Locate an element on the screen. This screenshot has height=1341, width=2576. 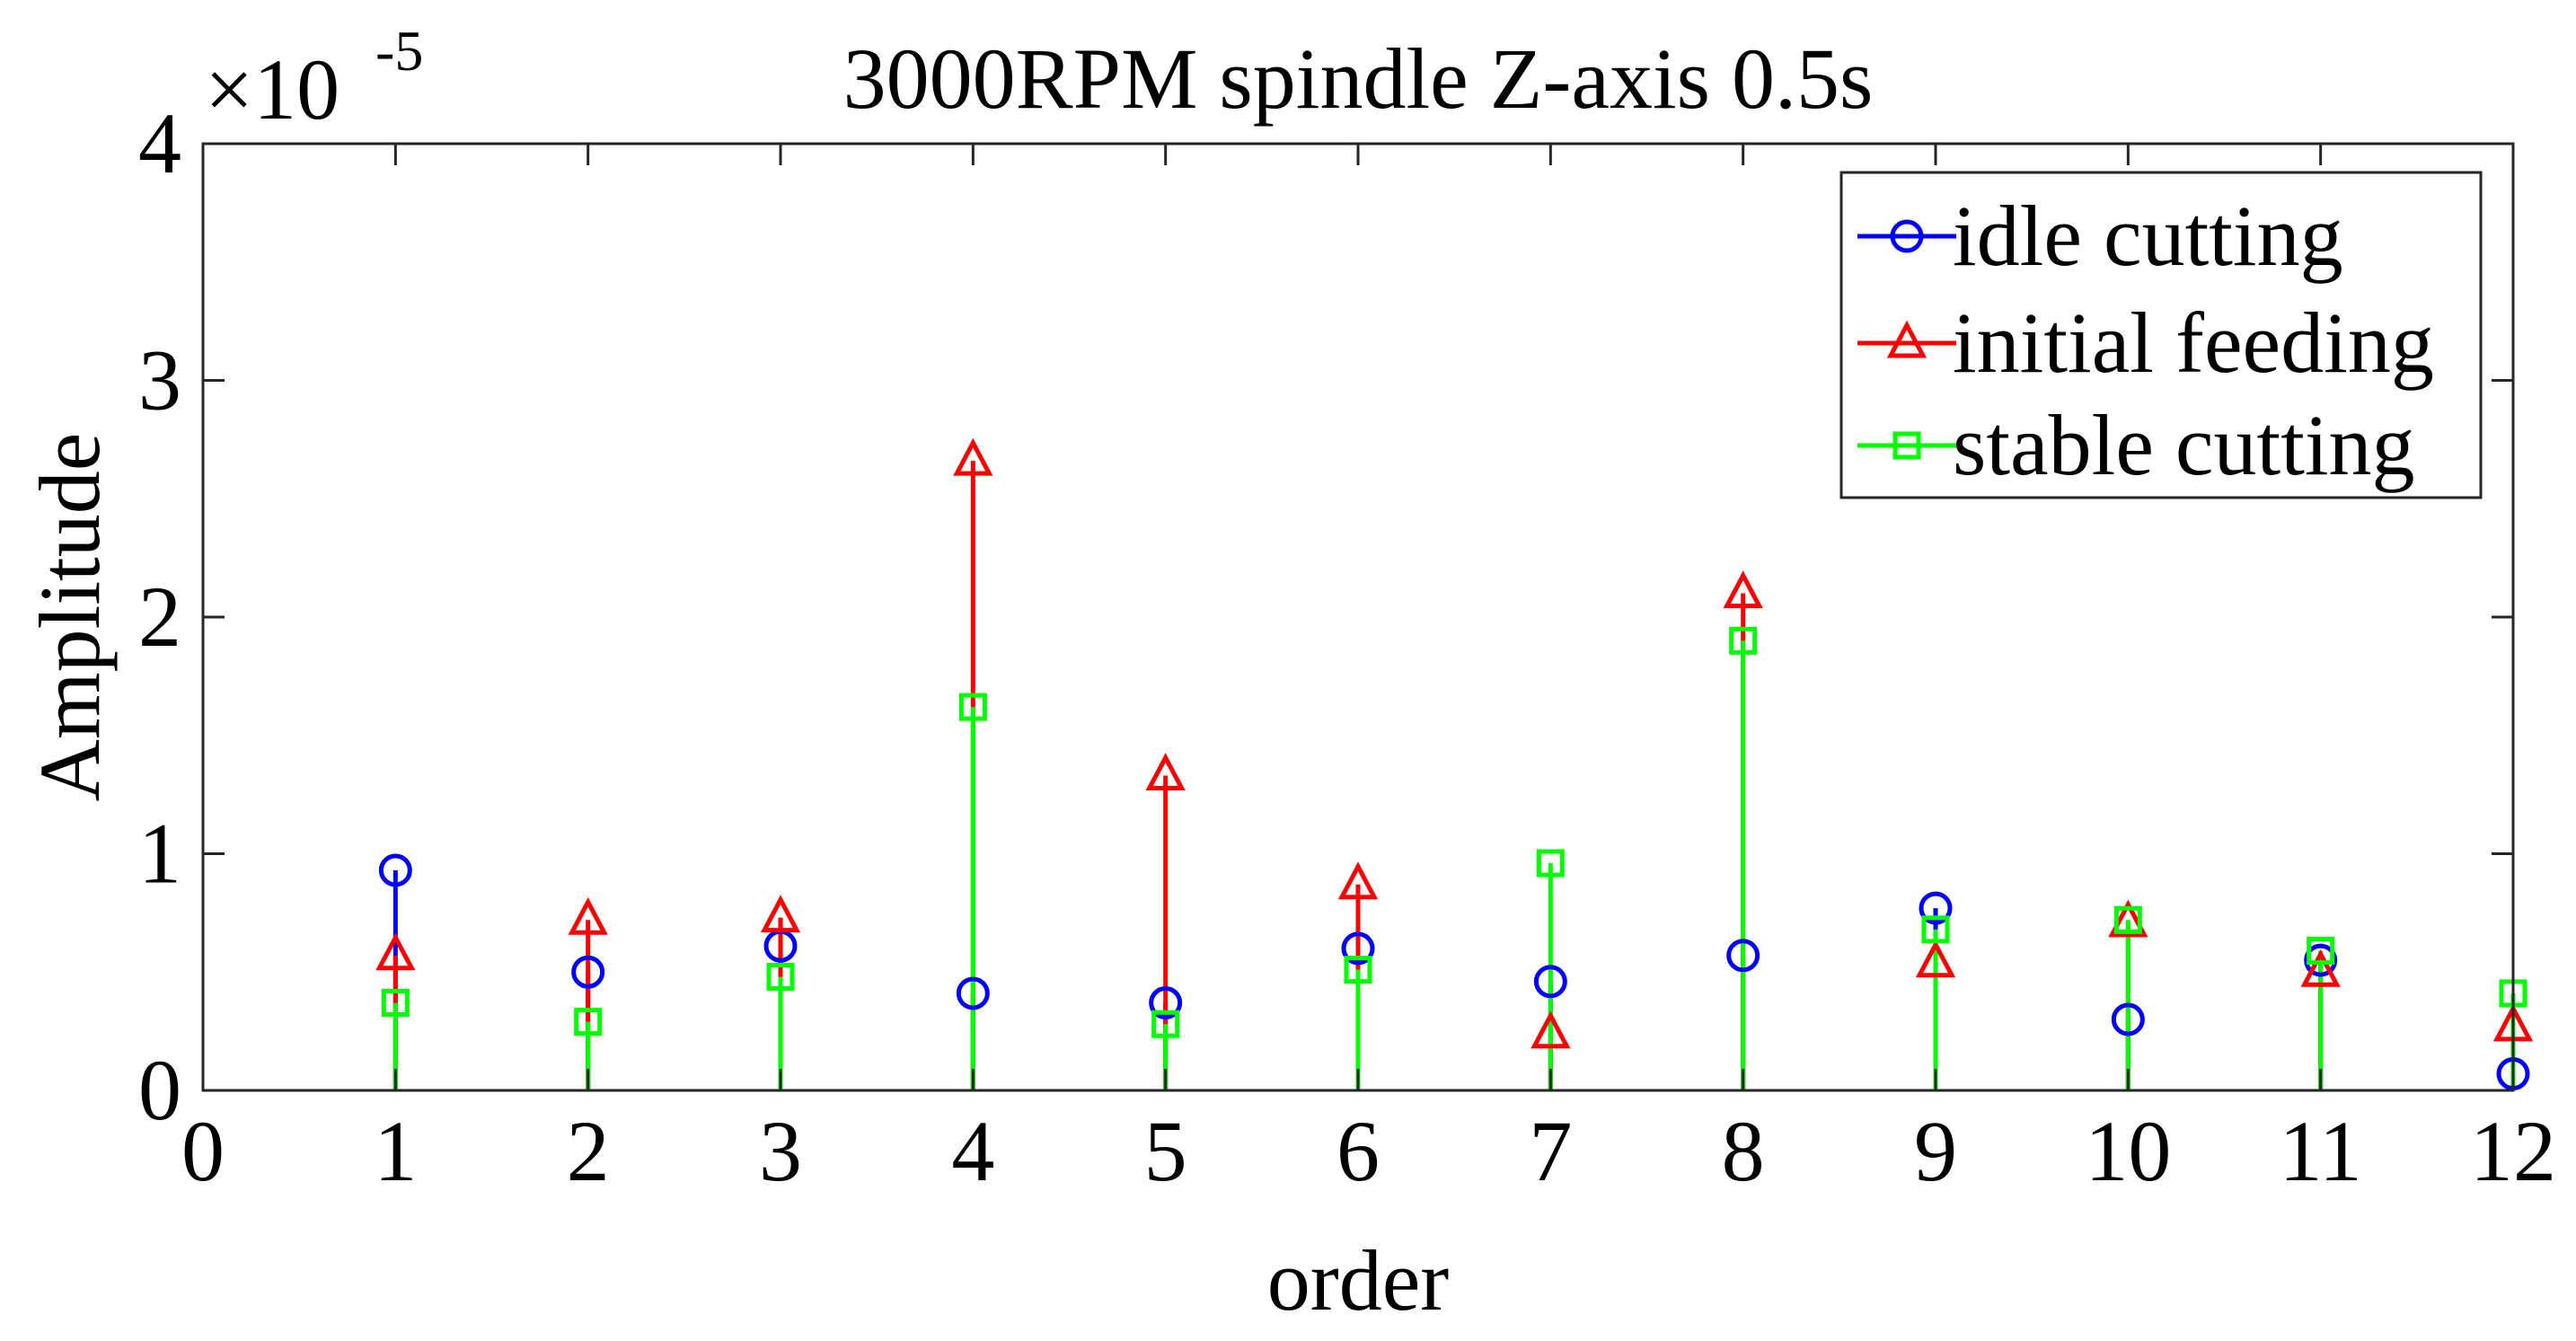
x-tick-label: 12 is located at coordinates (2513, 1151).